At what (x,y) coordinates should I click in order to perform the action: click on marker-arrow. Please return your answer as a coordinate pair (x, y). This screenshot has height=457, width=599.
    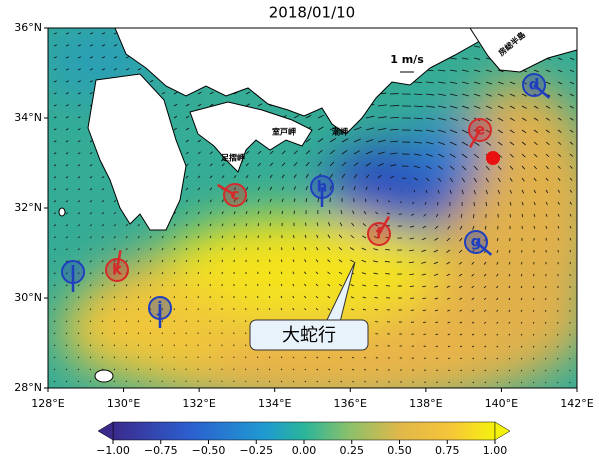
    Looking at the image, I should click on (542, 91).